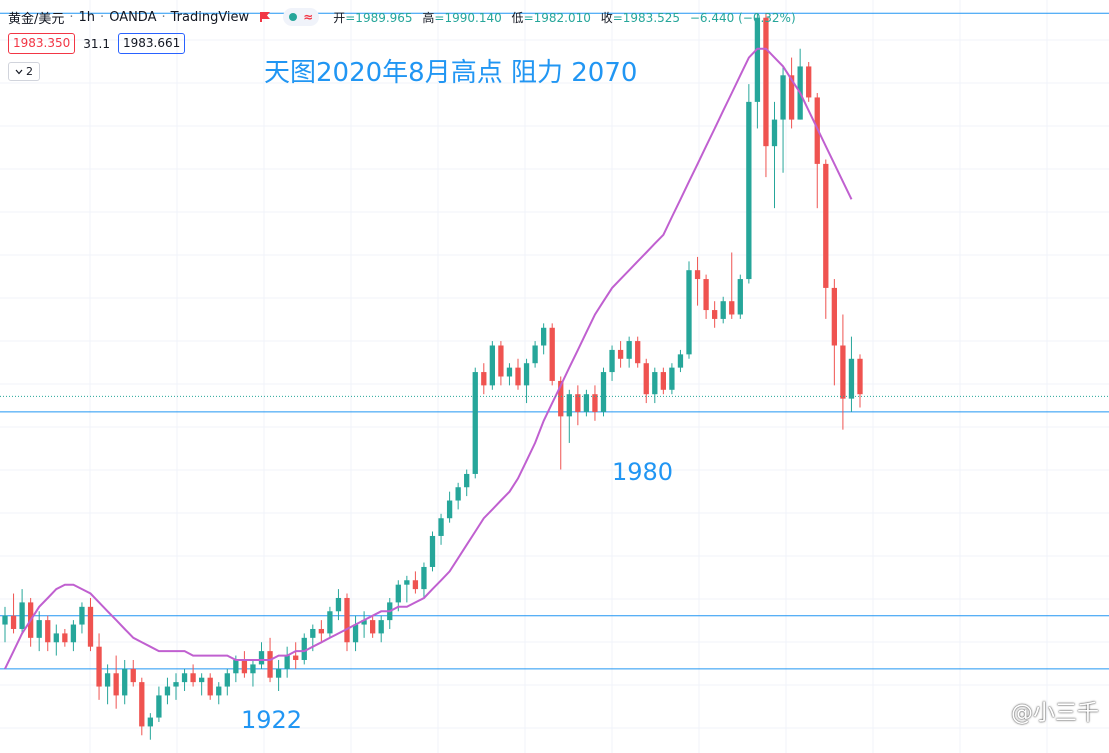 The width and height of the screenshot is (1109, 753). What do you see at coordinates (339, 17) in the screenshot?
I see `open-label: 开` at bounding box center [339, 17].